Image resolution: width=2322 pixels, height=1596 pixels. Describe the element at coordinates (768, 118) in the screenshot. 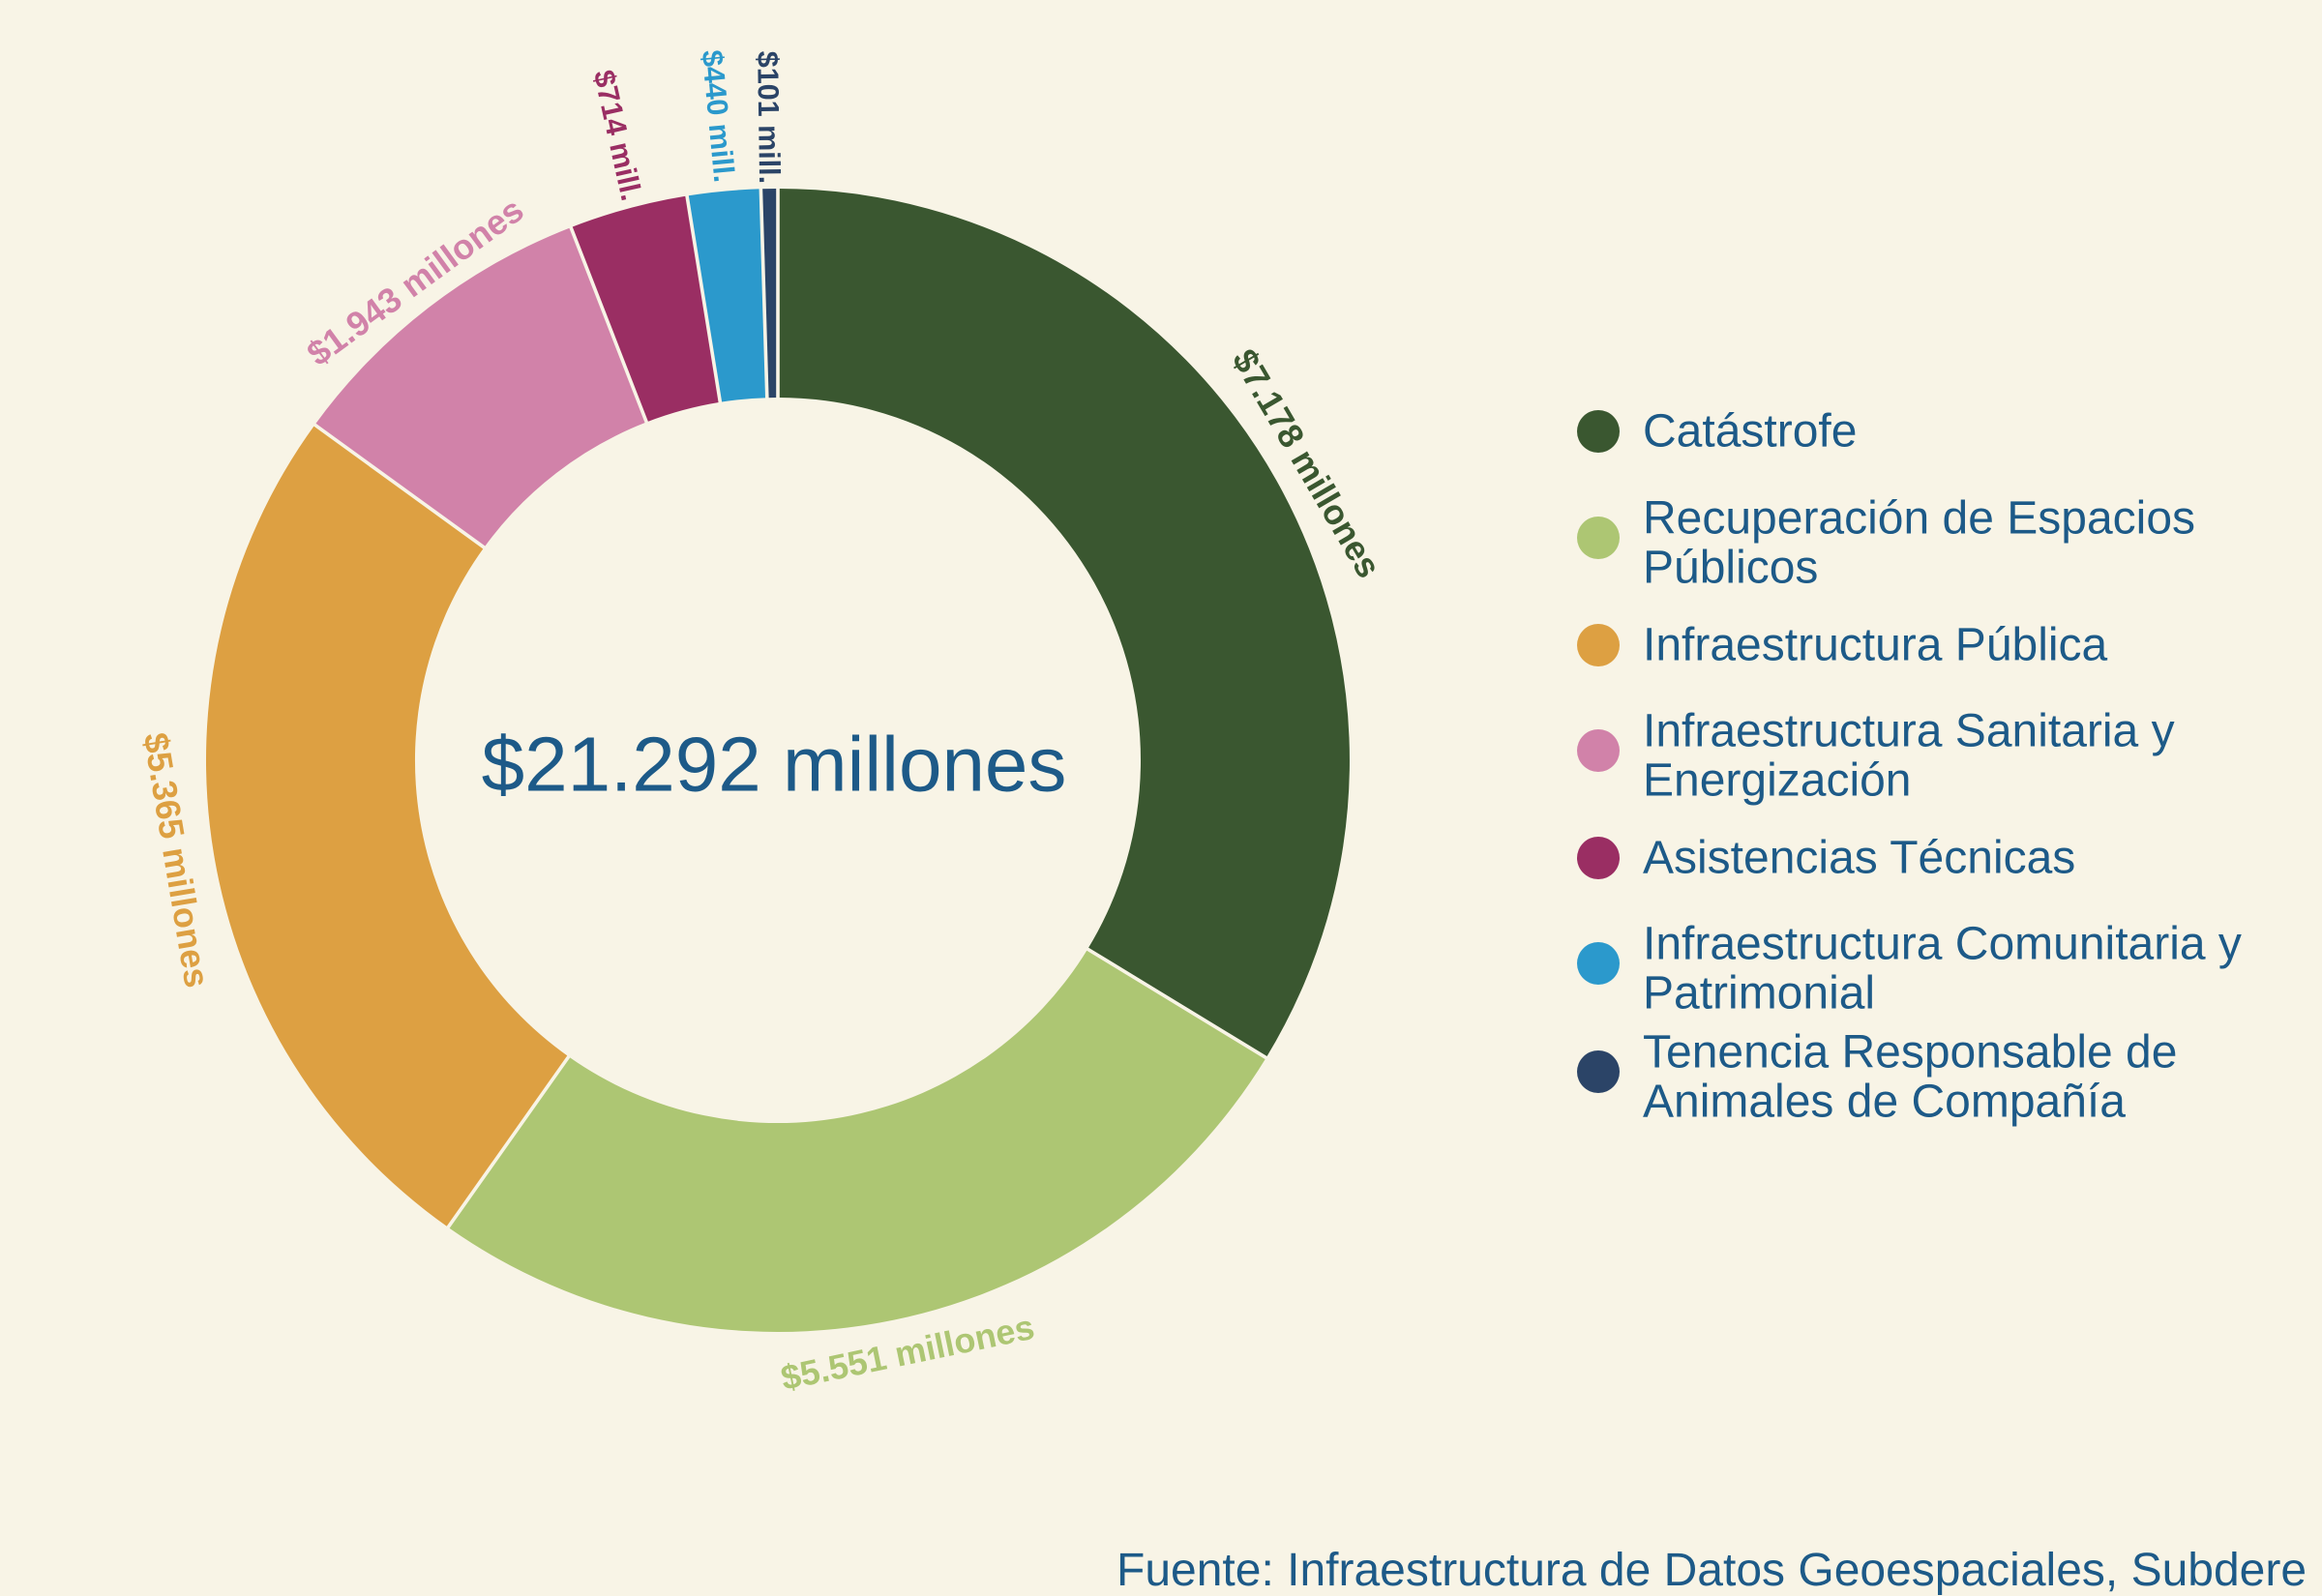

I see `svg-text: $101 mill.` at that location.